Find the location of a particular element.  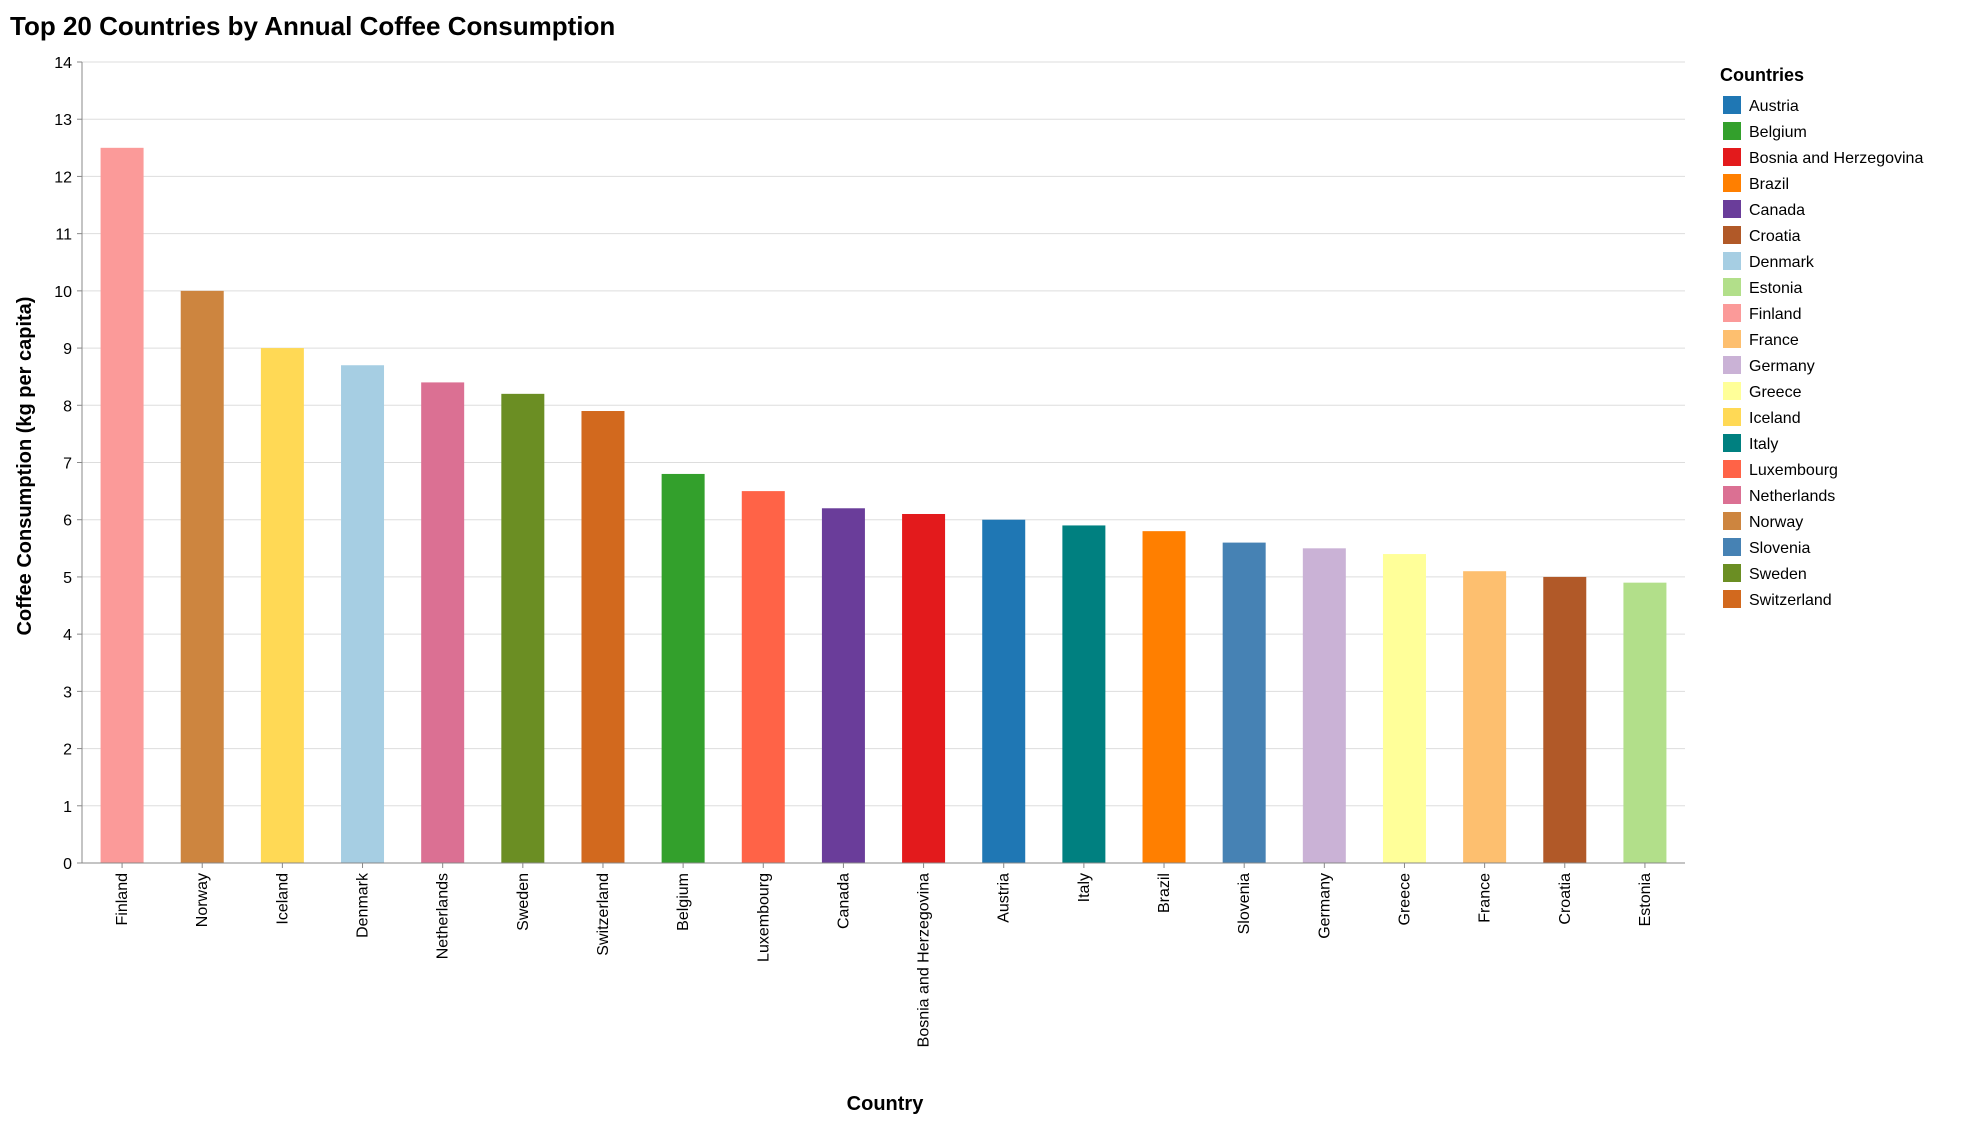

bar-brazil is located at coordinates (1164, 697).